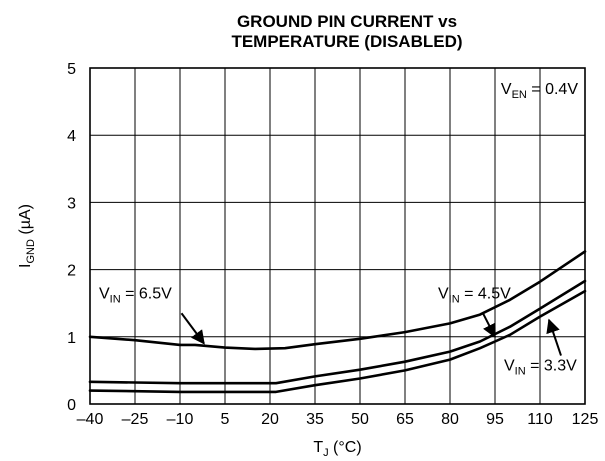 This screenshot has width=605, height=461. I want to click on y-tick-label: 1, so click(71, 338).